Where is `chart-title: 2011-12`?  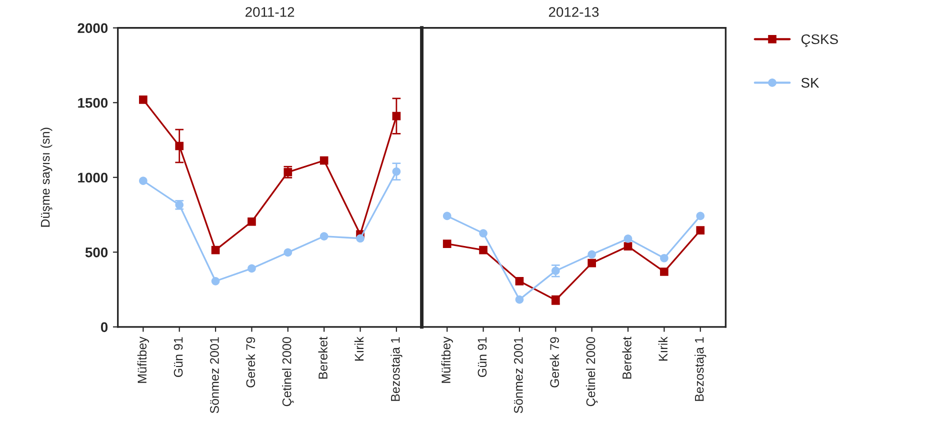
chart-title: 2011-12 is located at coordinates (270, 12).